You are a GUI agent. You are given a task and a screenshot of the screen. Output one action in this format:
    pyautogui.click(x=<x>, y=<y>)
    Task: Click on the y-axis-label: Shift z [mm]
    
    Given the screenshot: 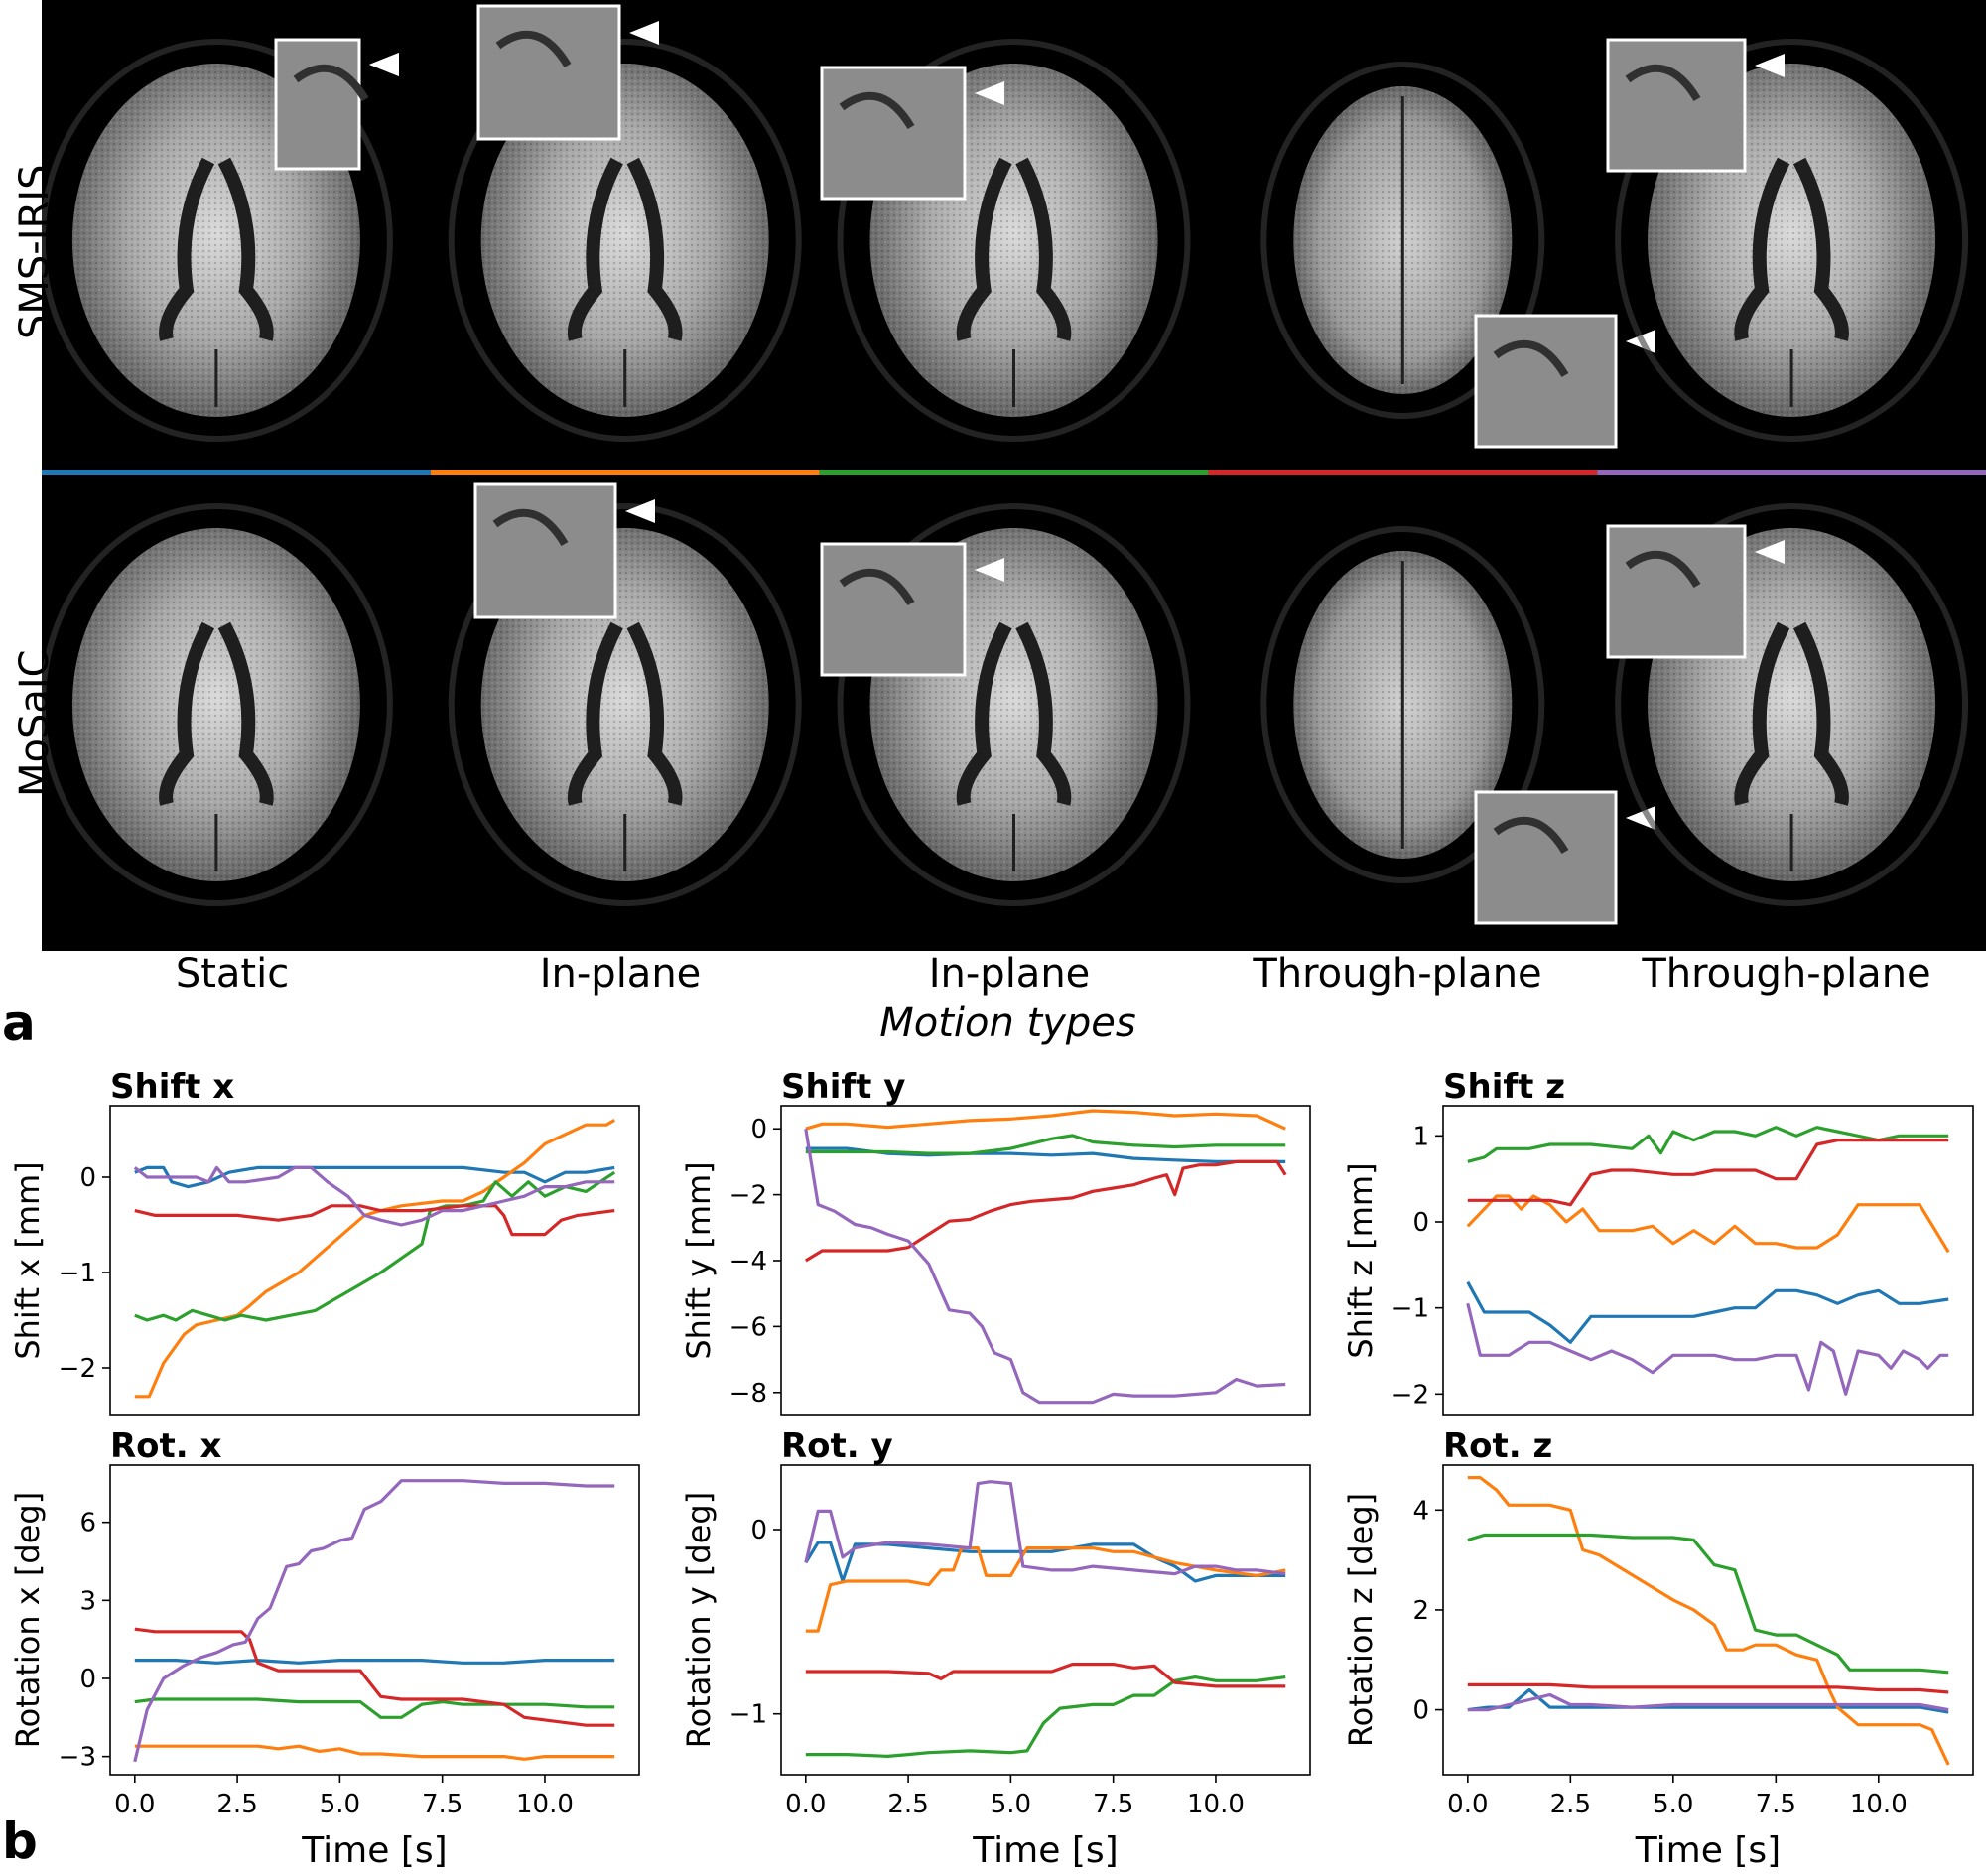 What is the action you would take?
    pyautogui.click(x=1361, y=1260)
    